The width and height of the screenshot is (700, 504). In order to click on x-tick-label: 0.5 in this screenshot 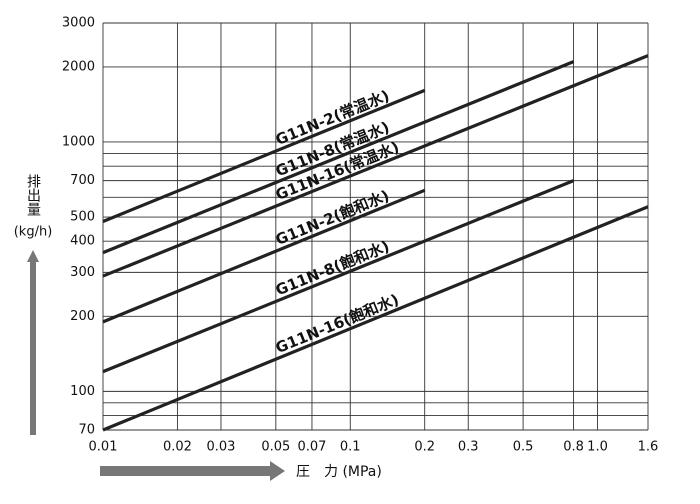, I will do `click(523, 447)`.